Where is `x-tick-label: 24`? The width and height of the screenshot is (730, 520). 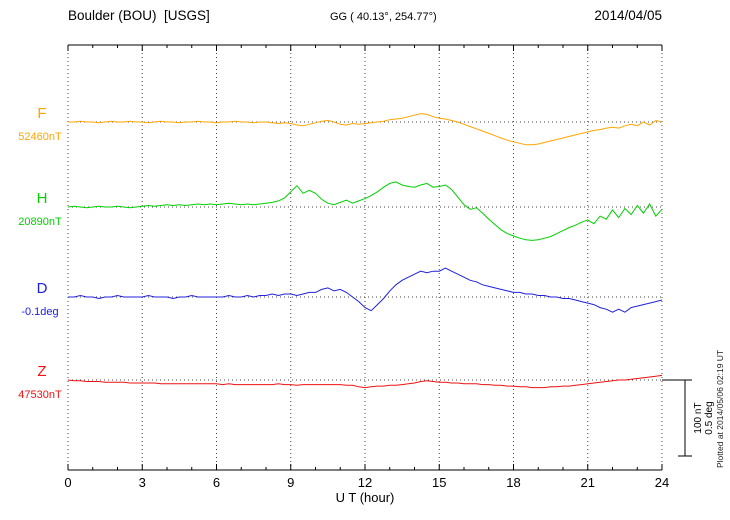
x-tick-label: 24 is located at coordinates (662, 482).